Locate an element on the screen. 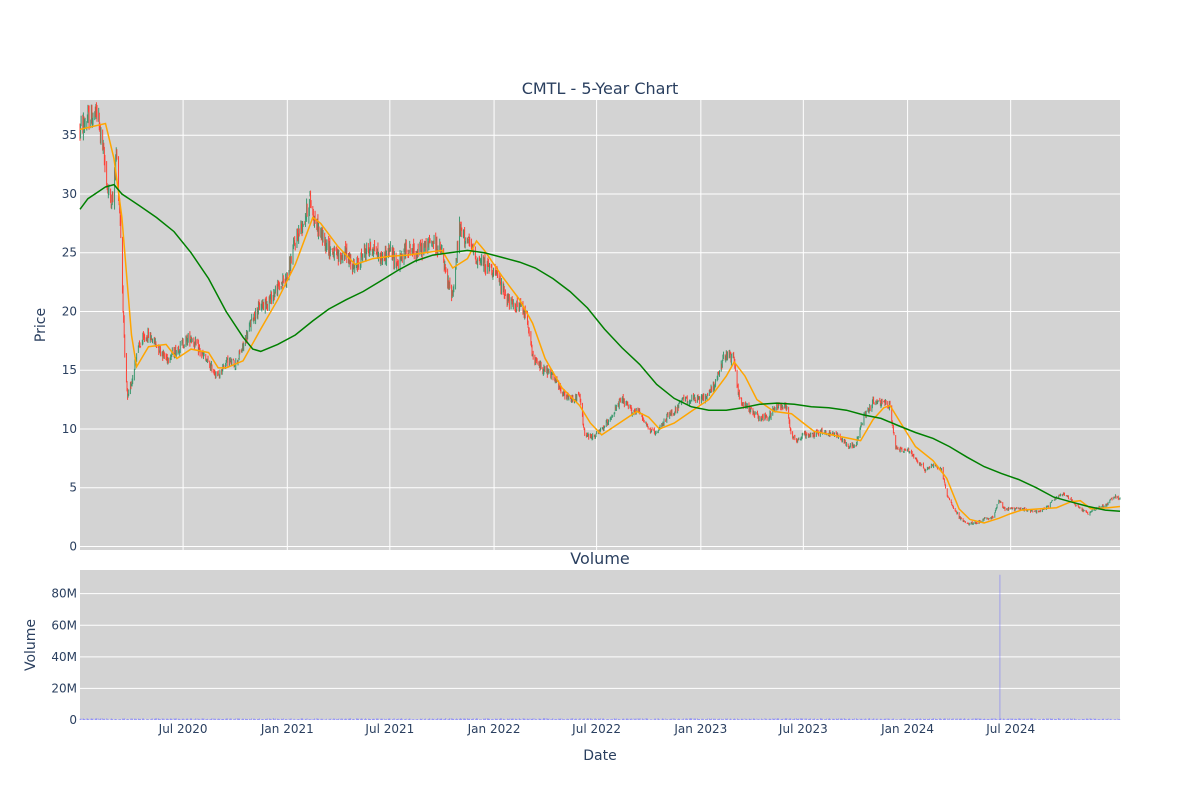 Image resolution: width=1200 pixels, height=804 pixels. x-tick-label: Jan 2021 is located at coordinates (287, 729).